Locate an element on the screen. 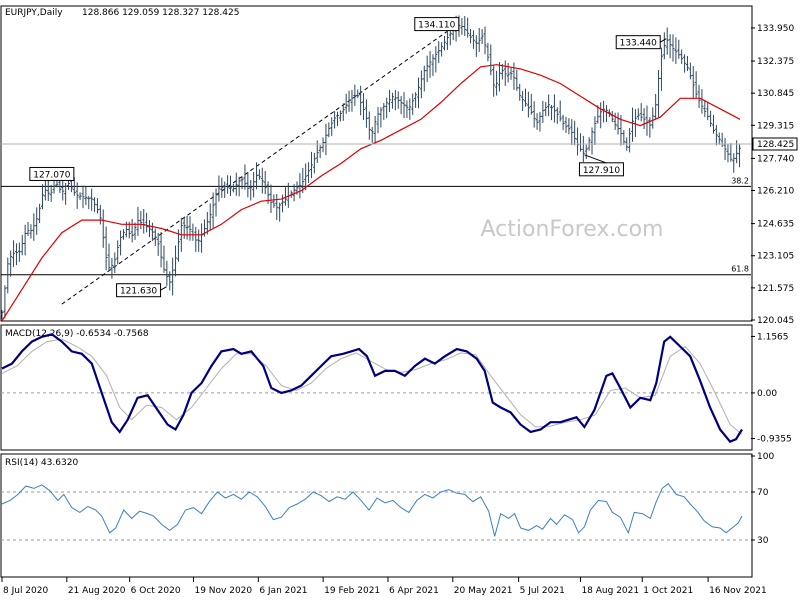 This screenshot has height=600, width=800. fib-label: 38.2 is located at coordinates (740, 180).